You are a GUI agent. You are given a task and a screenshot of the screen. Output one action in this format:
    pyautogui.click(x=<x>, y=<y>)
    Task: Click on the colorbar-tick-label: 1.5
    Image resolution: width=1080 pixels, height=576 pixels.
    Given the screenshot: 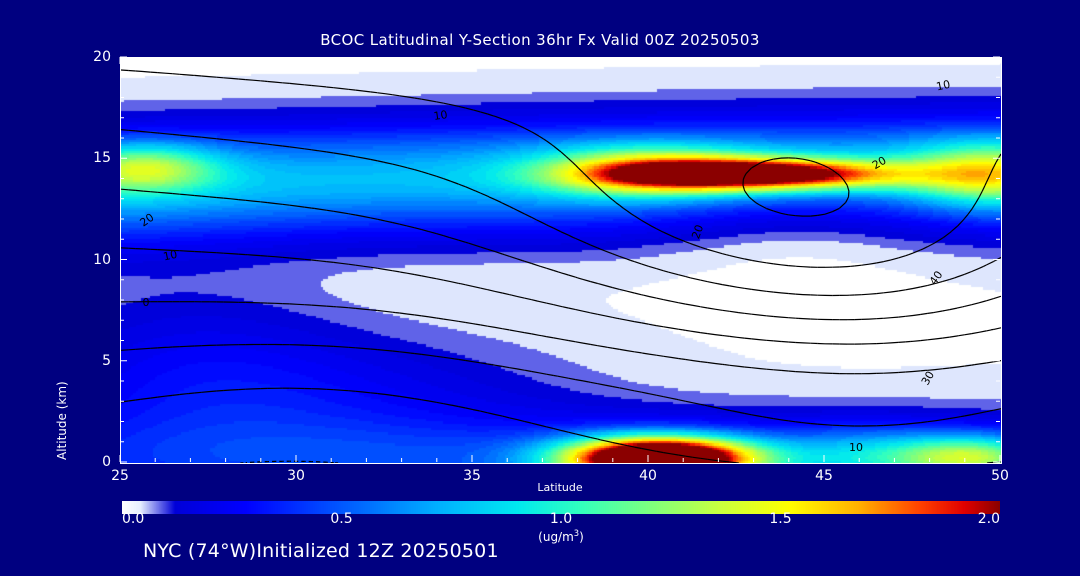 What is the action you would take?
    pyautogui.click(x=780, y=519)
    